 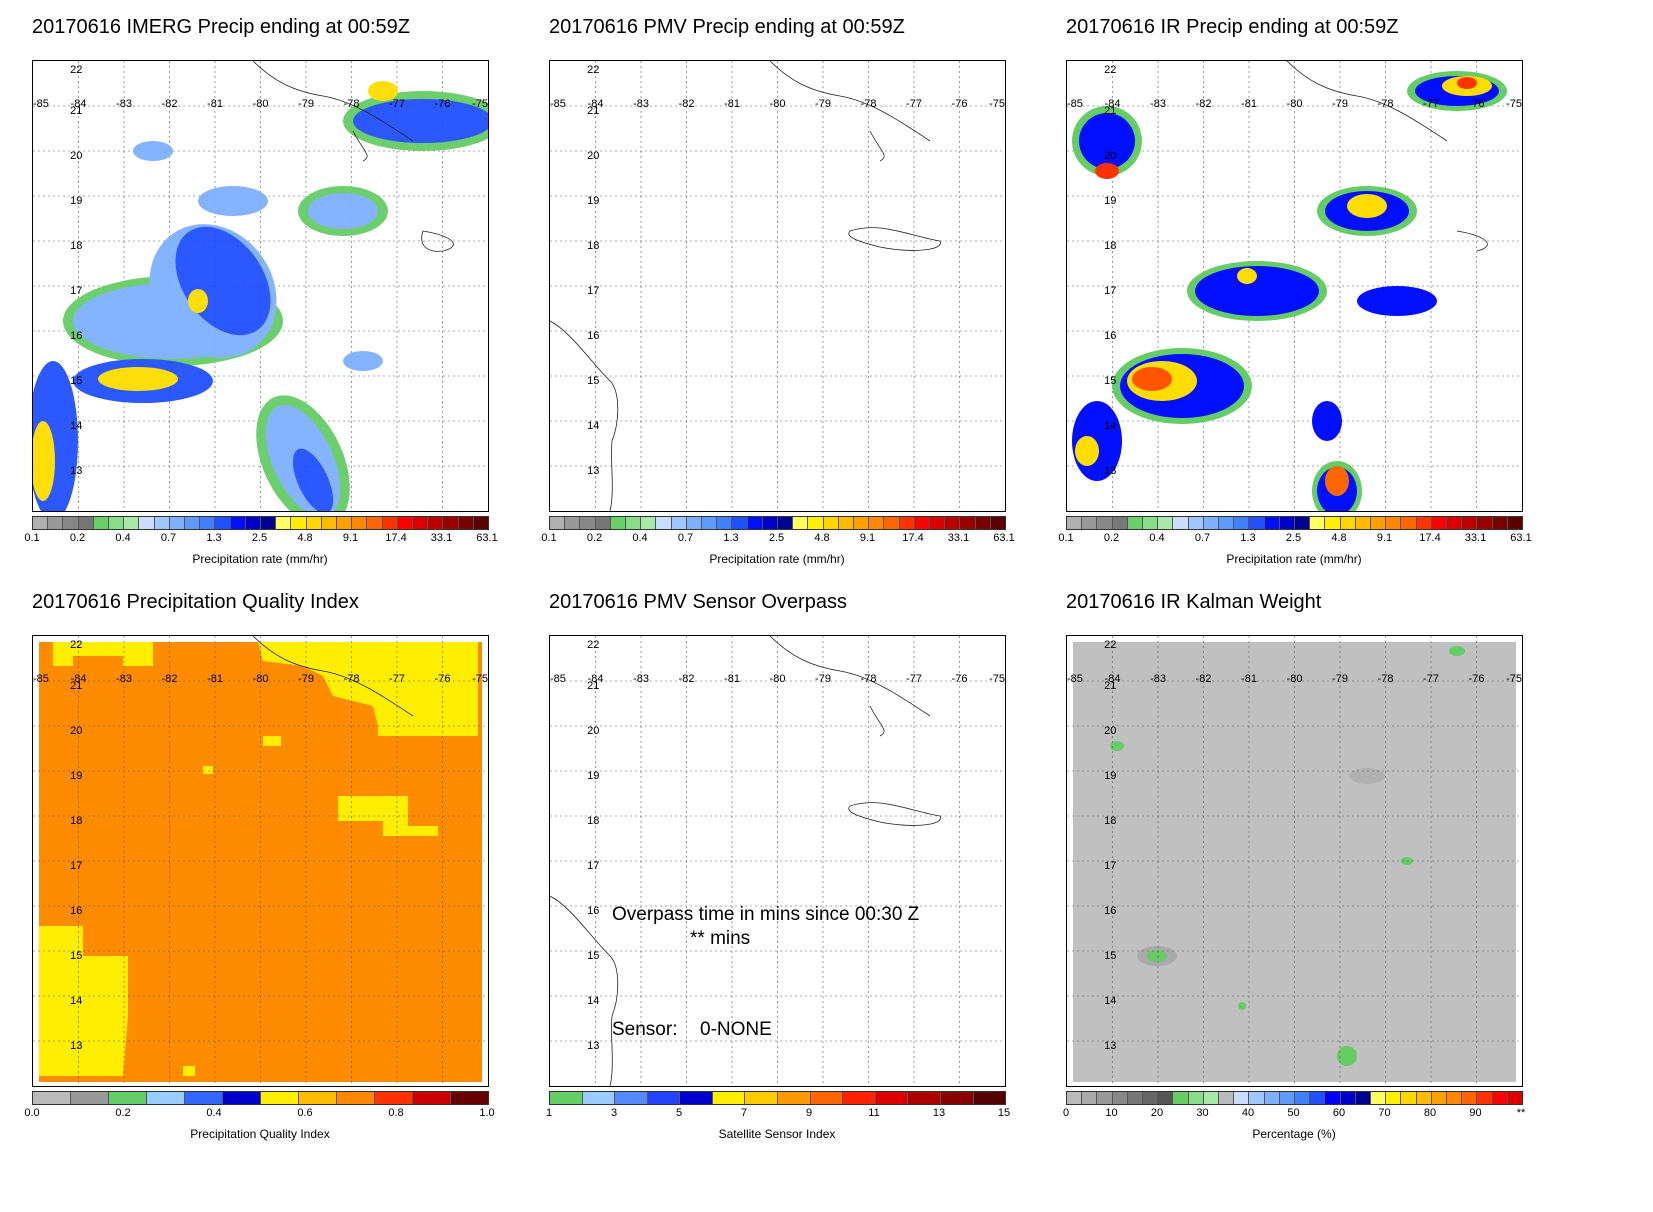 I want to click on colorbar-tick: 13, so click(x=939, y=1113).